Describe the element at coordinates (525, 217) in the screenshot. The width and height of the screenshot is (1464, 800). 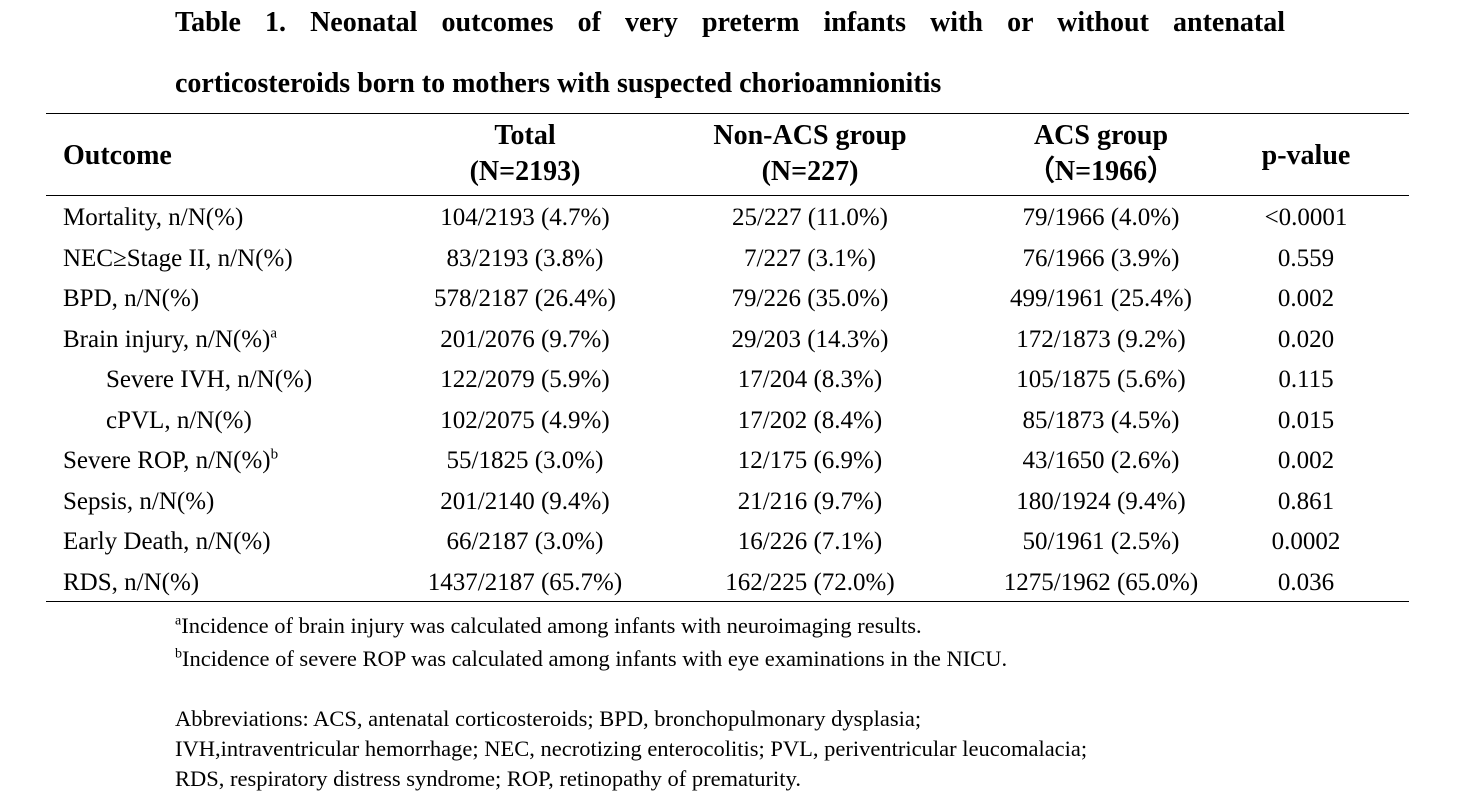
I see `row-total-value: 104/2193 (4.7%)` at that location.